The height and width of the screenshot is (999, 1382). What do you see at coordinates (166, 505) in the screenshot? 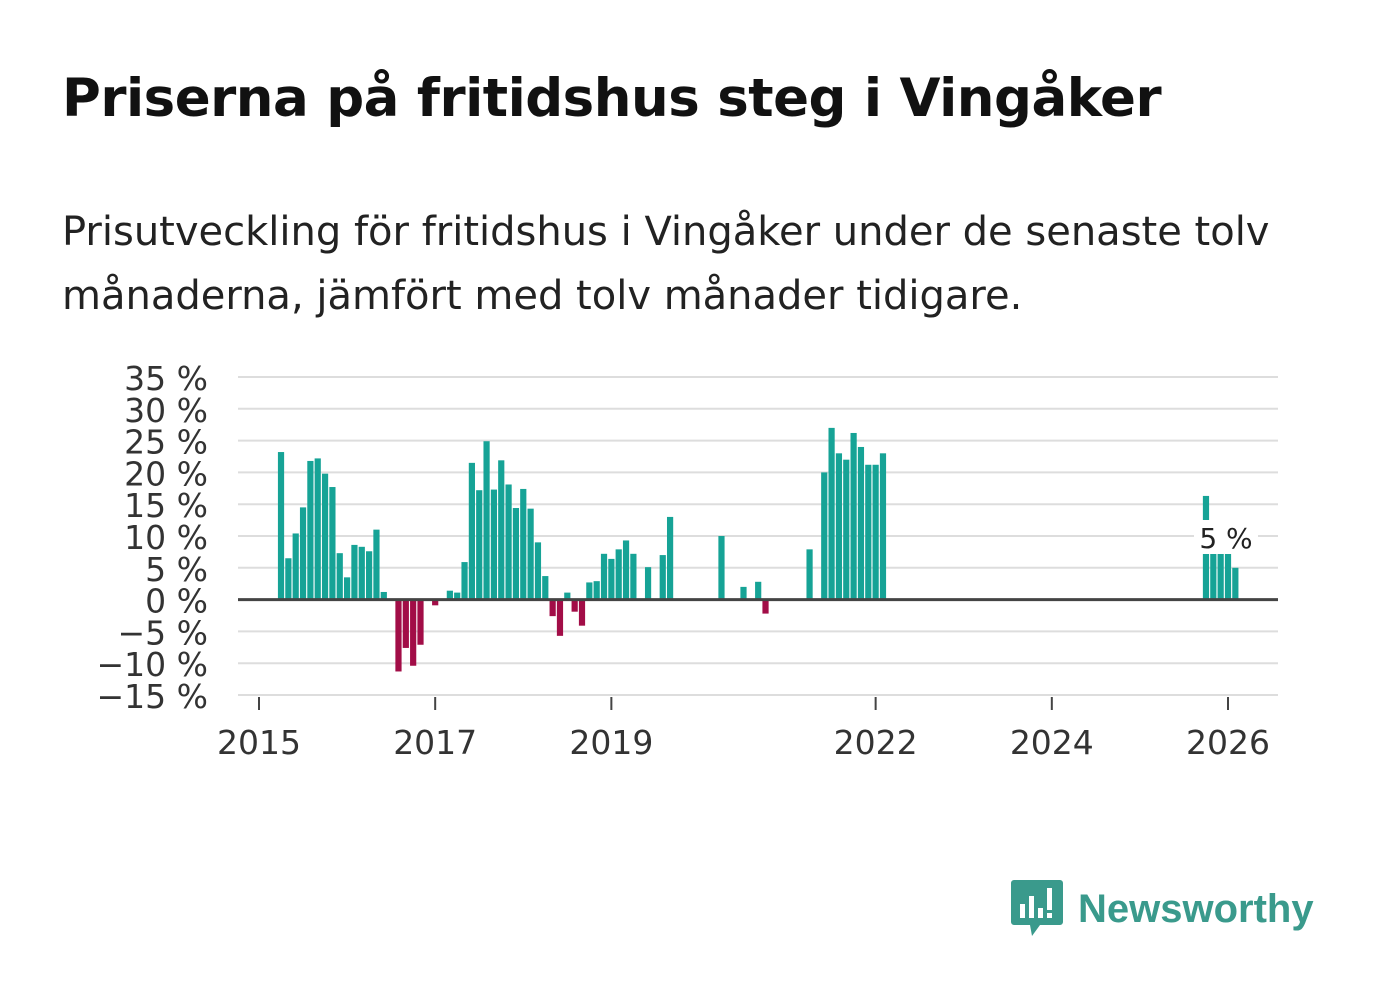
I see `y-tick-label: 15 %` at bounding box center [166, 505].